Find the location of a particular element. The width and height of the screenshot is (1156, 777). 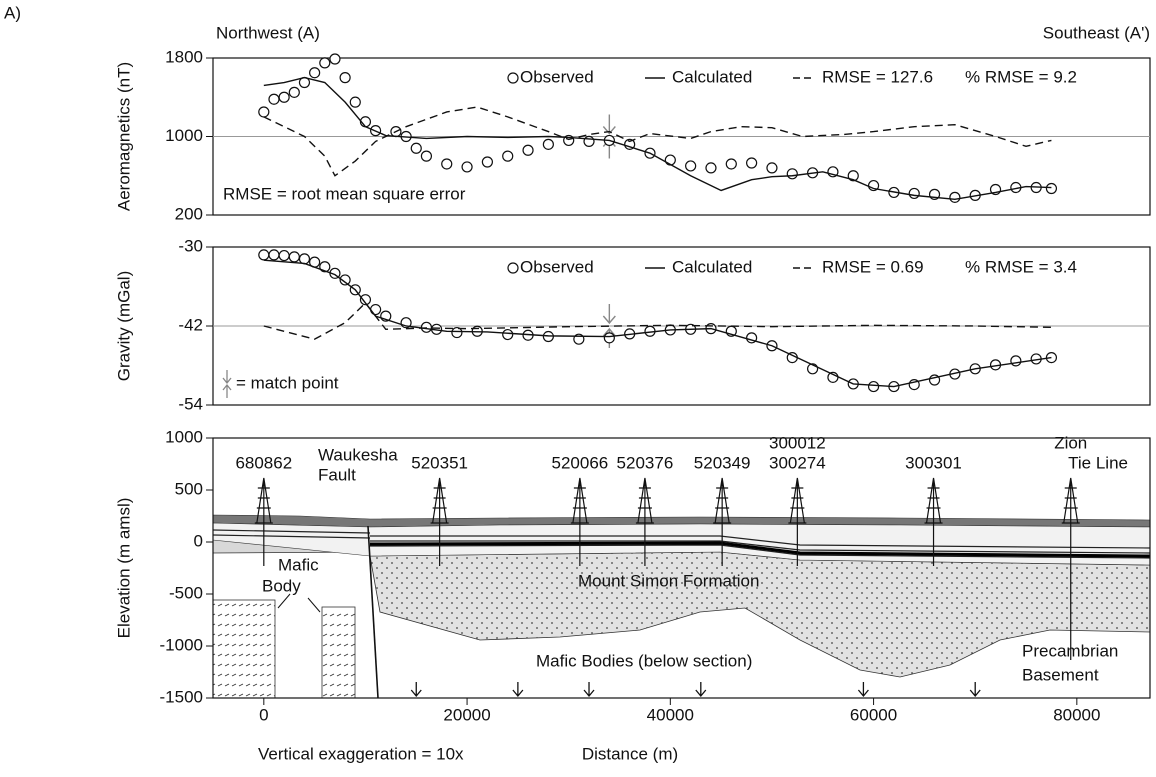

y-axis-label: Elevation (m amsl) is located at coordinates (123, 568).